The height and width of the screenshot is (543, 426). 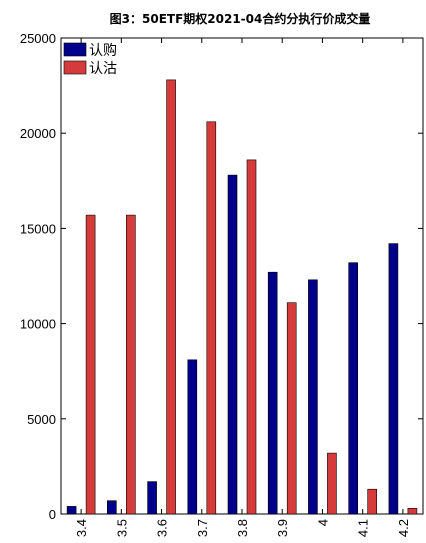 What do you see at coordinates (38, 38) in the screenshot?
I see `y-tick-label: 25000` at bounding box center [38, 38].